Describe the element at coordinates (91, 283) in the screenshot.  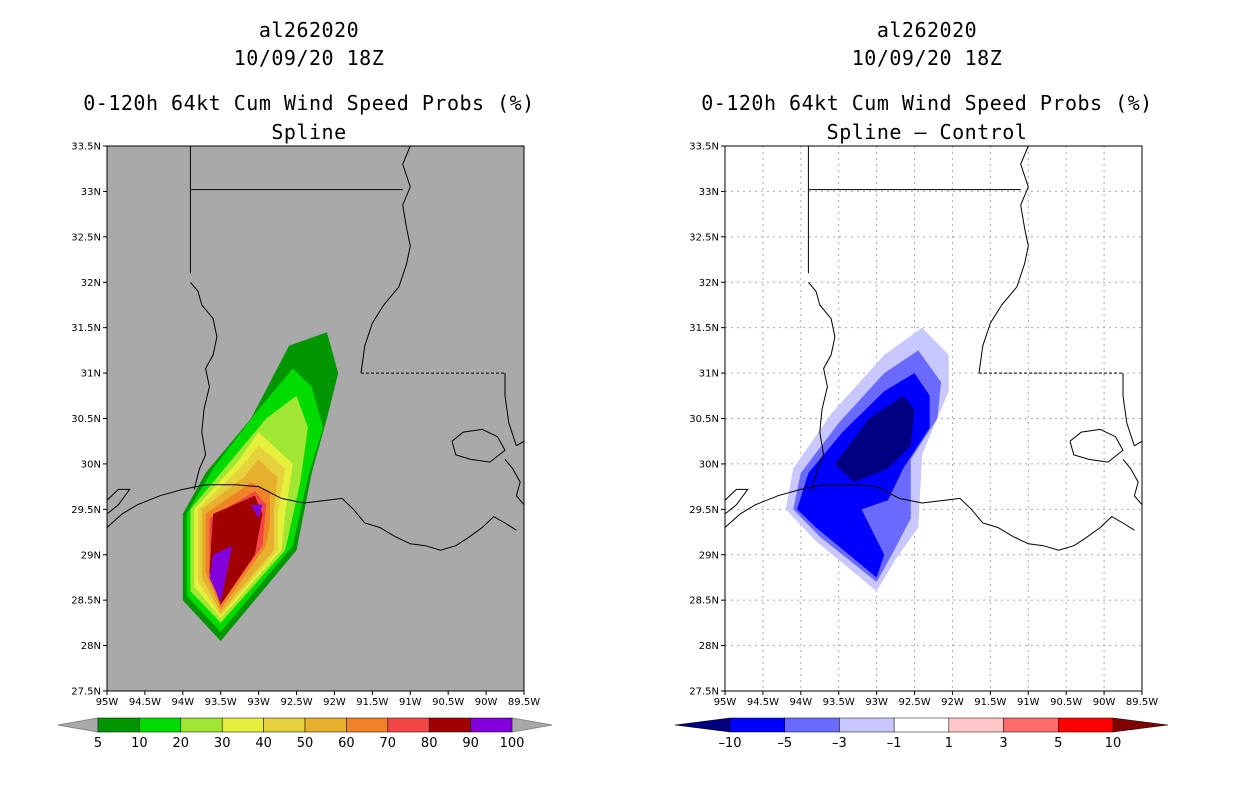
I see `lat-tick-label: 32N` at that location.